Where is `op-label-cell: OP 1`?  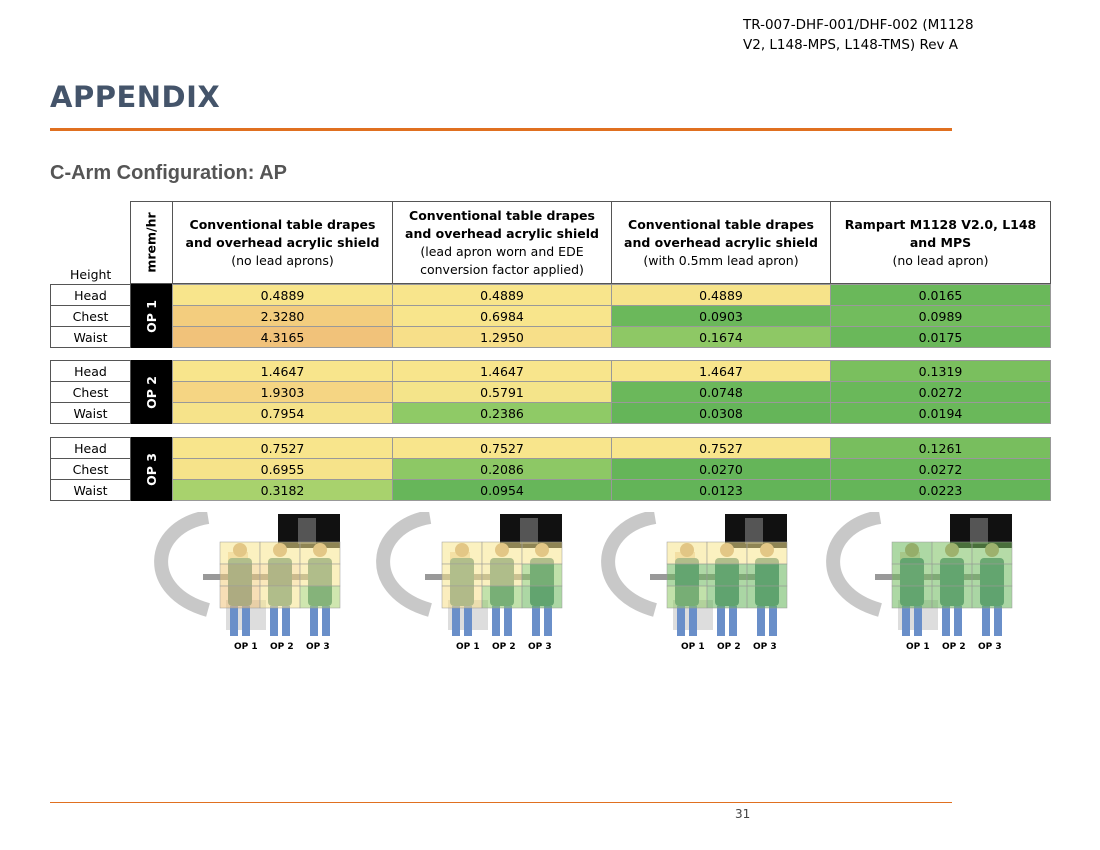 op-label-cell: OP 1 is located at coordinates (151, 316).